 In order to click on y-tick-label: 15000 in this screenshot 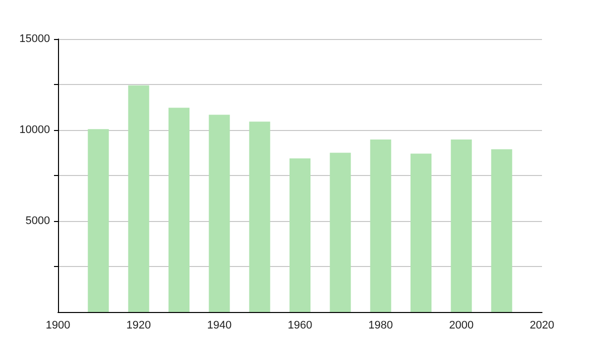, I will do `click(34, 39)`.